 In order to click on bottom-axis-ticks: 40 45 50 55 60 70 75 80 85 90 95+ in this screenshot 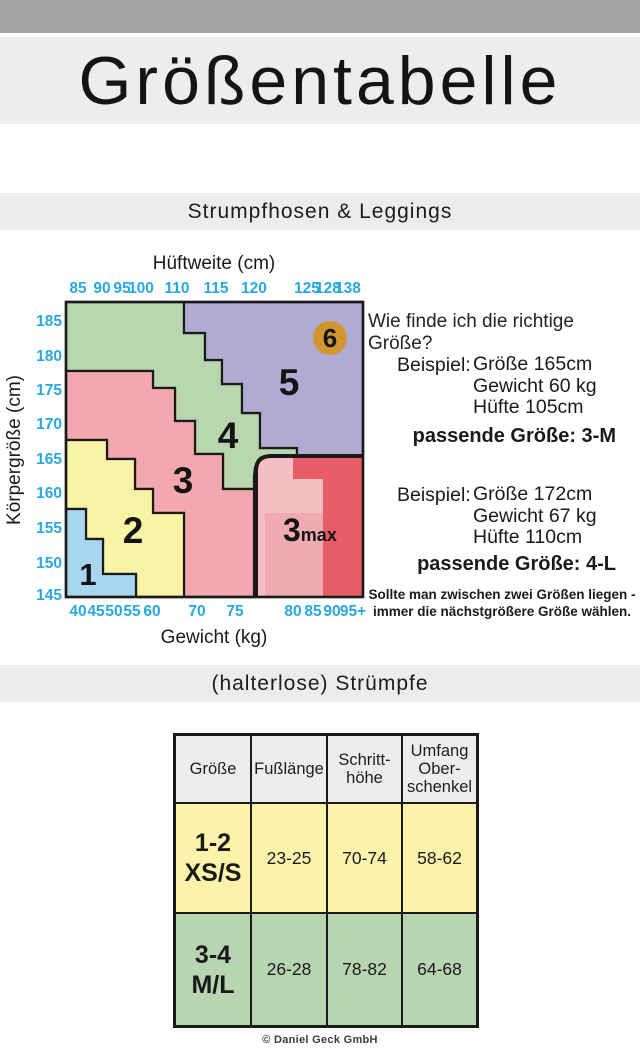, I will do `click(217, 611)`.